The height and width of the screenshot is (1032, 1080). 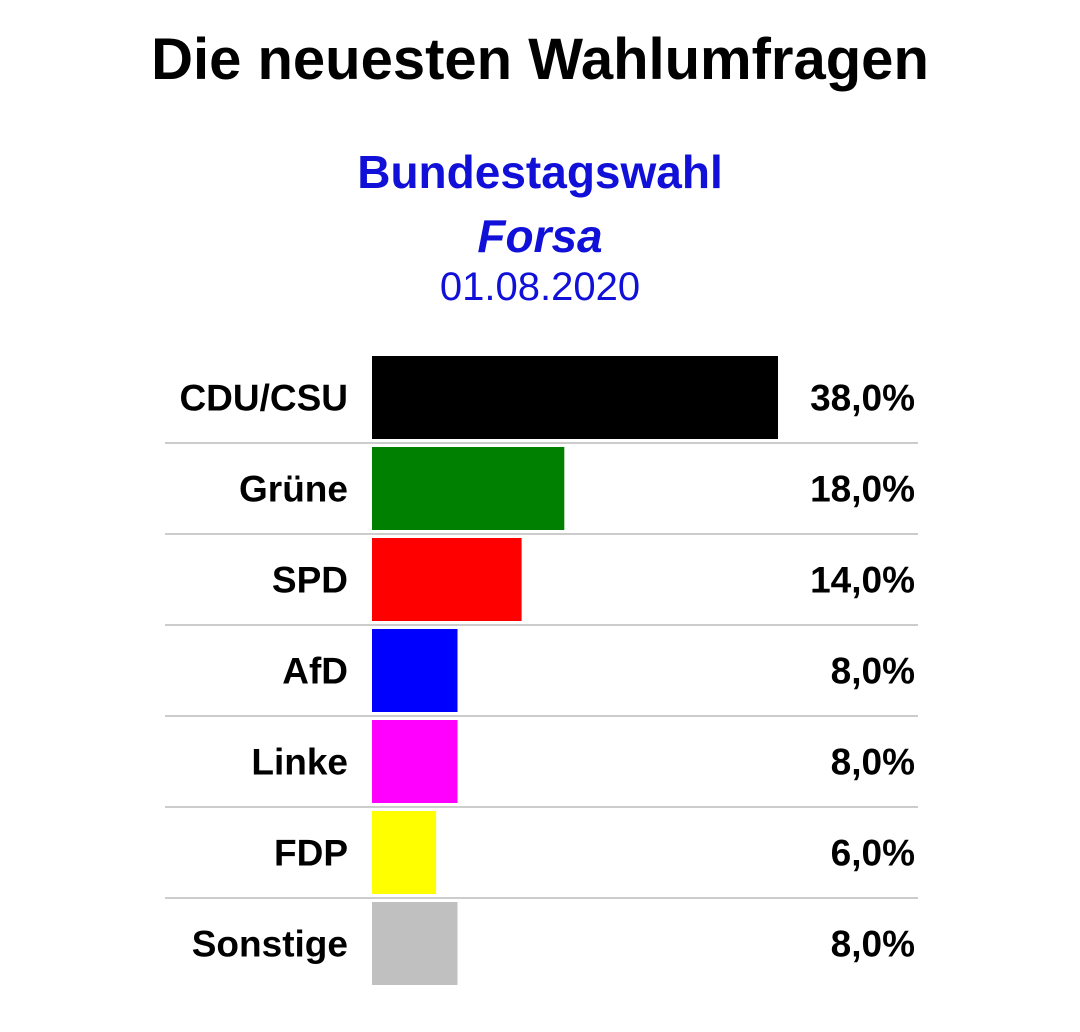 What do you see at coordinates (540, 236) in the screenshot?
I see `poll-institute: Forsa` at bounding box center [540, 236].